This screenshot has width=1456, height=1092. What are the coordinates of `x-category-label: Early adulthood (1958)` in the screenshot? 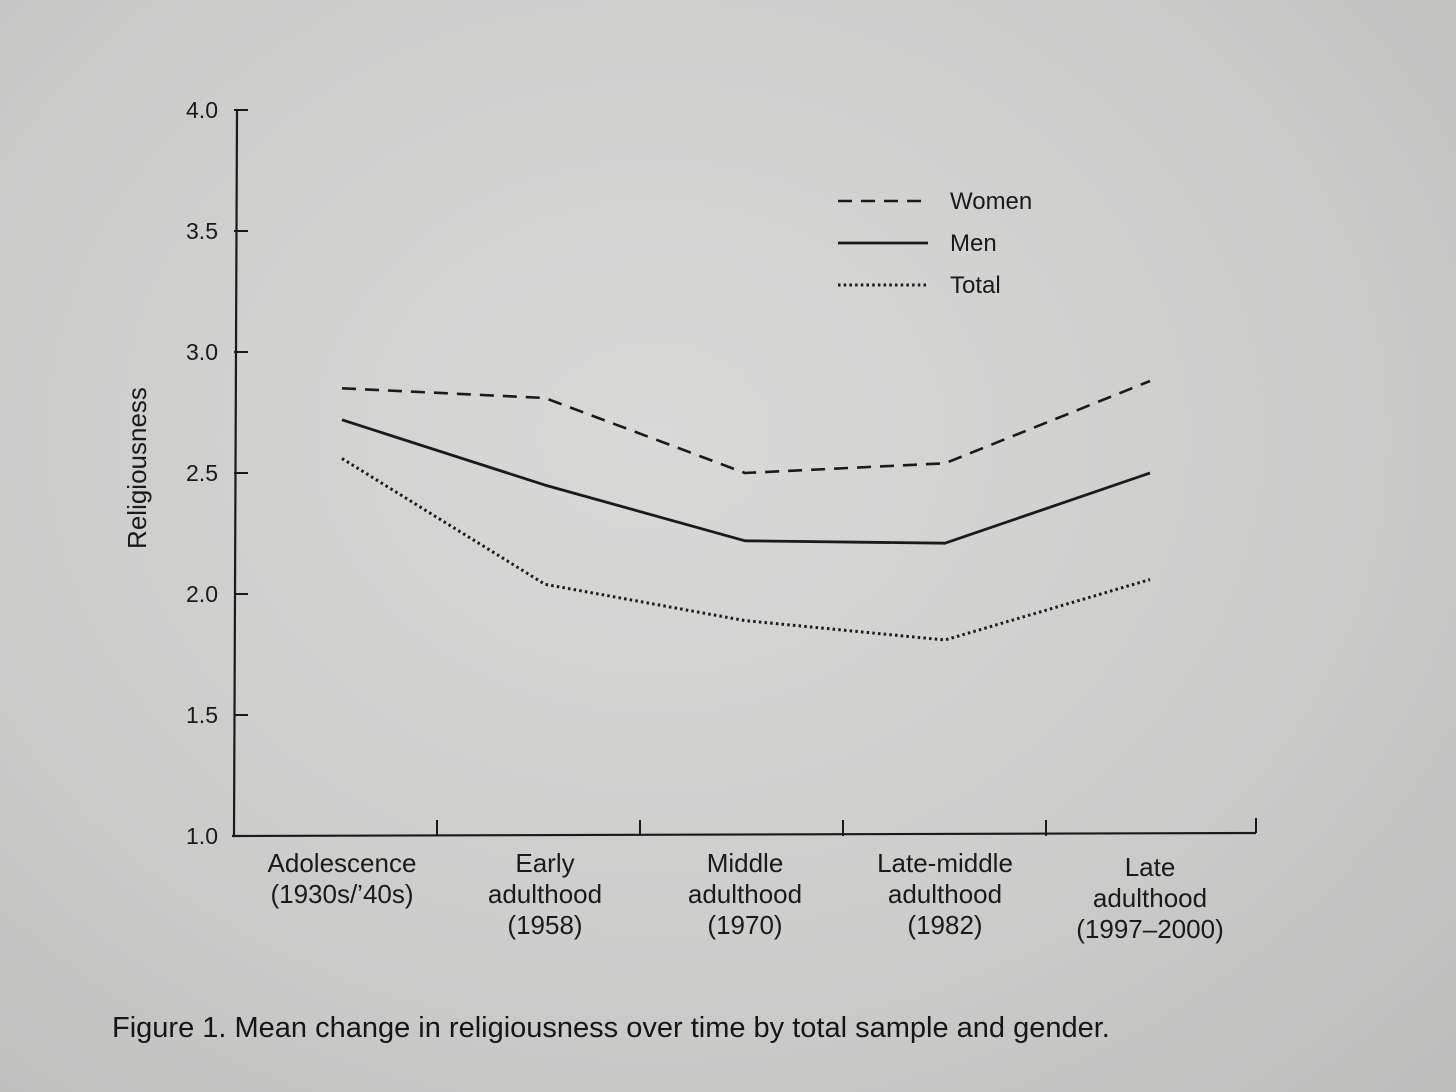 It's located at (545, 894).